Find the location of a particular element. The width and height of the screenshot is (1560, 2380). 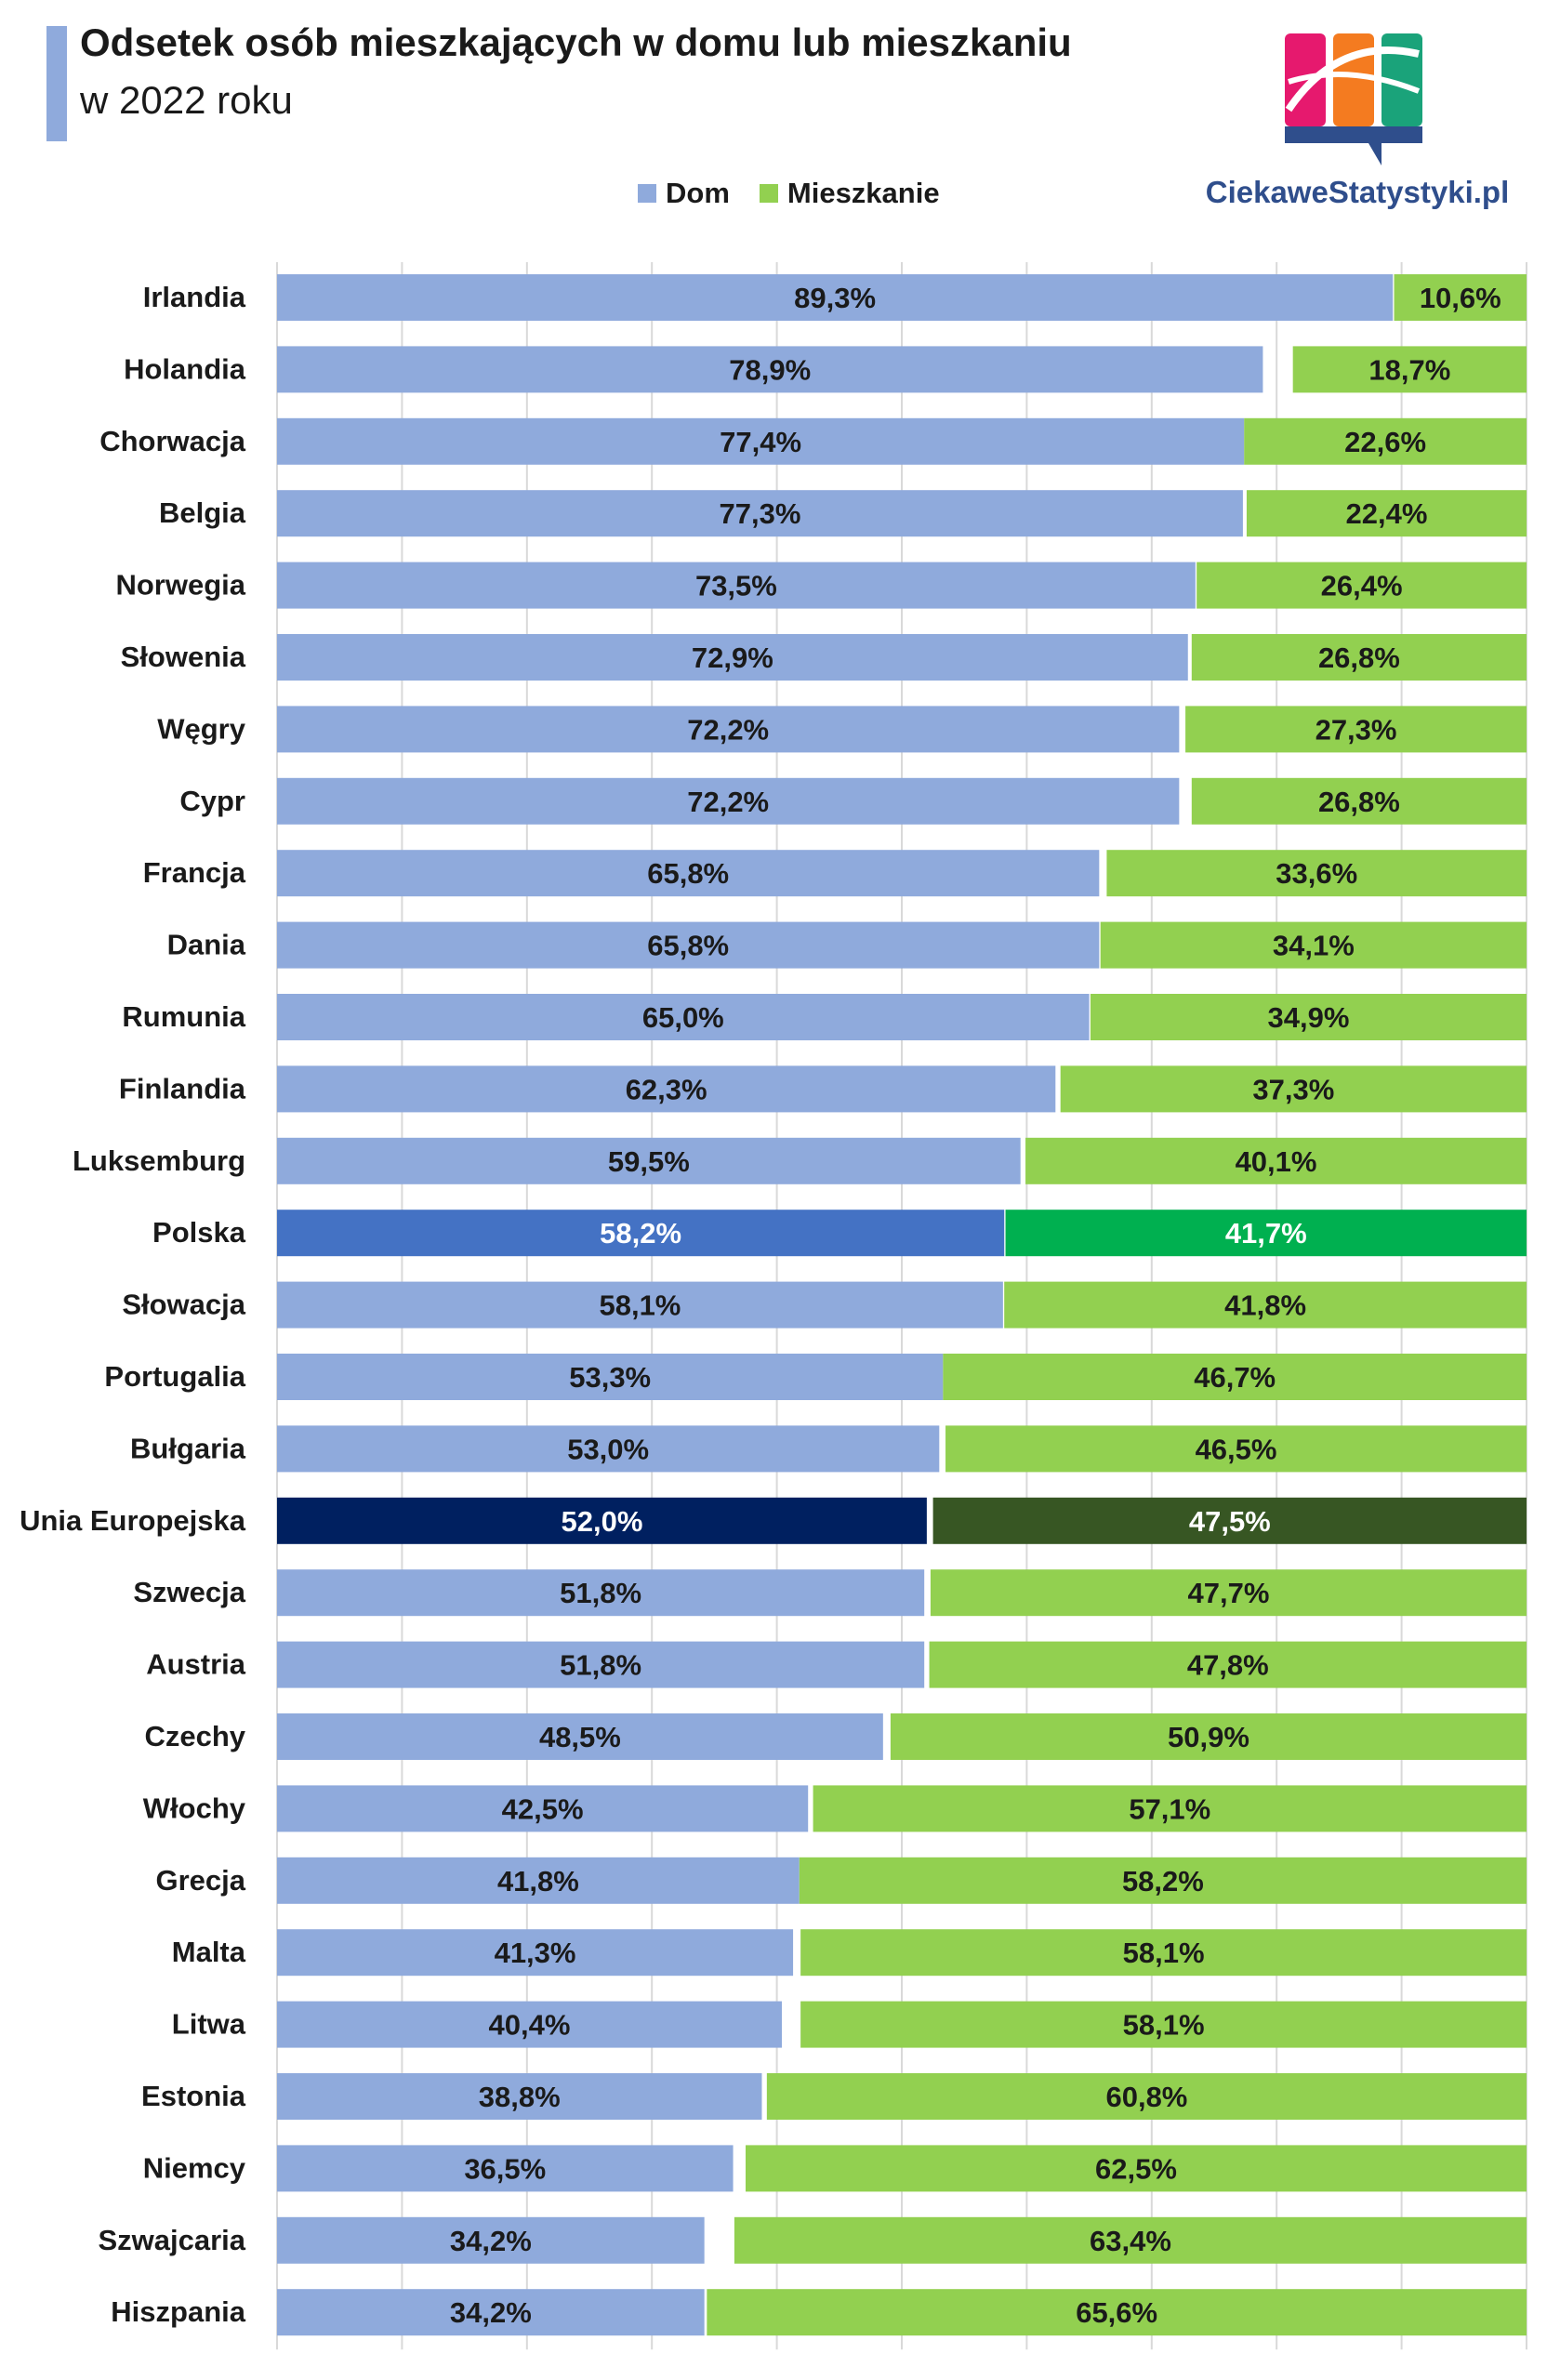

data-label-mieszkanie: 18,7% is located at coordinates (1409, 369).